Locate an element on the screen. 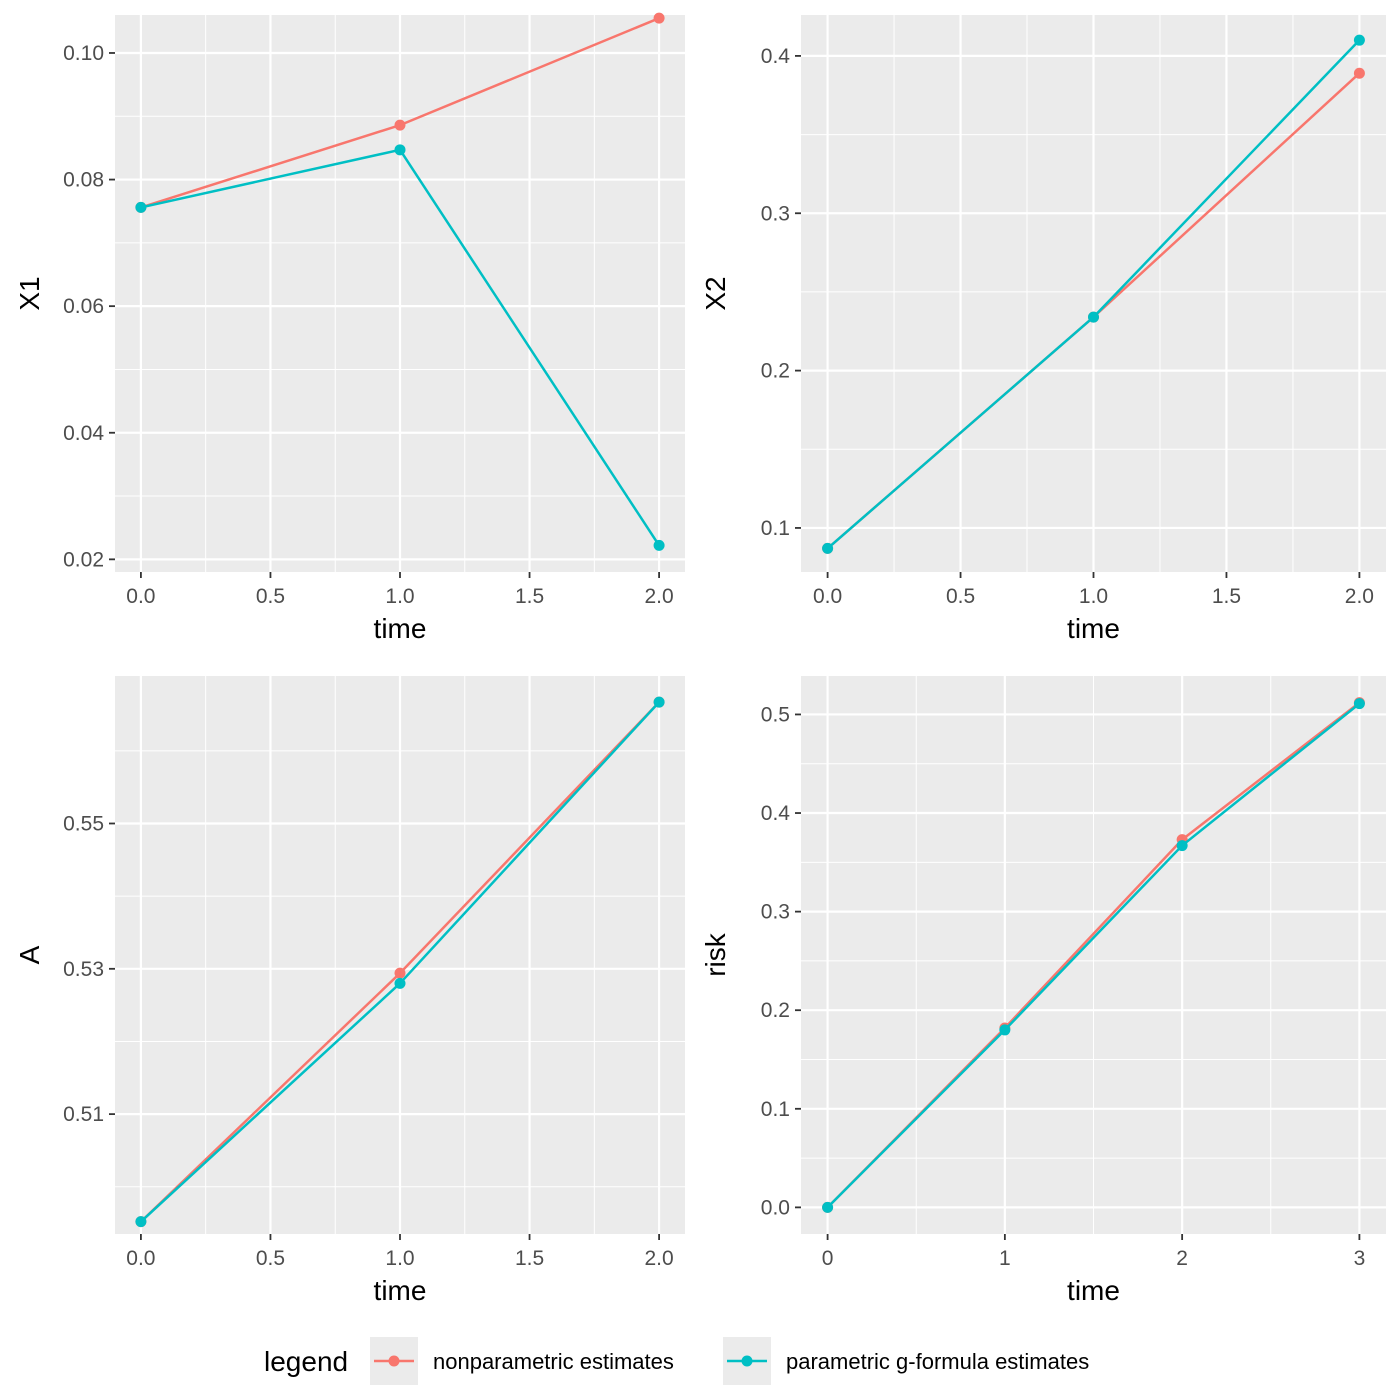 The image size is (1400, 1400). legend-item-nonparametric: nonparametric estimates is located at coordinates (522, 1361).